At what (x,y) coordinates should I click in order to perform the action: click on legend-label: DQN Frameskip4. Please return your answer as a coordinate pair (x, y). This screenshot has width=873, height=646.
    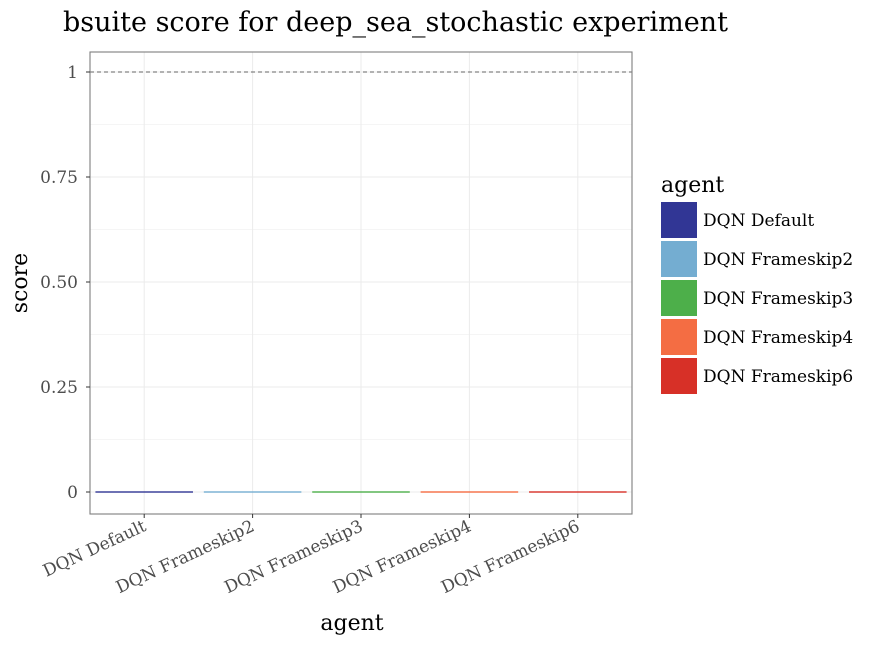
    Looking at the image, I should click on (778, 338).